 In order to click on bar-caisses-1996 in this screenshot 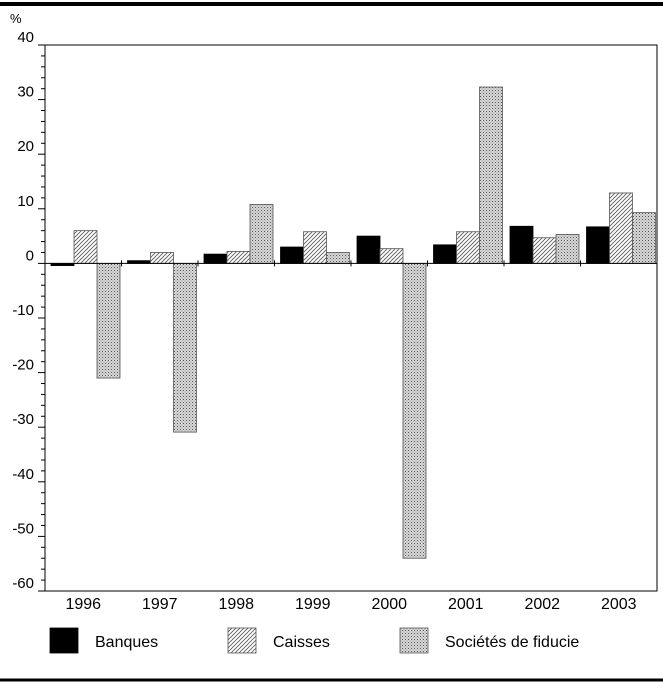, I will do `click(85, 247)`.